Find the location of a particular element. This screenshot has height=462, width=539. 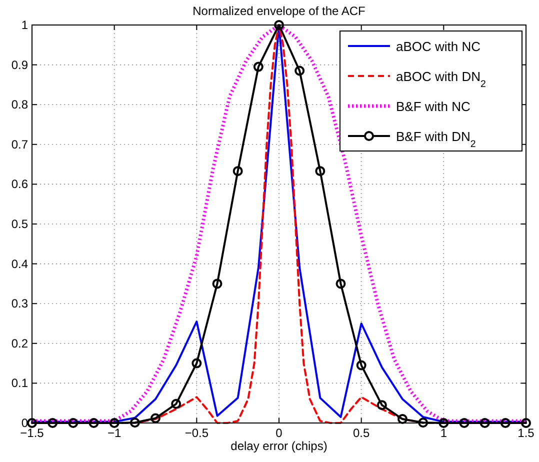

y-tick-label: 0.8 is located at coordinates (19, 105).